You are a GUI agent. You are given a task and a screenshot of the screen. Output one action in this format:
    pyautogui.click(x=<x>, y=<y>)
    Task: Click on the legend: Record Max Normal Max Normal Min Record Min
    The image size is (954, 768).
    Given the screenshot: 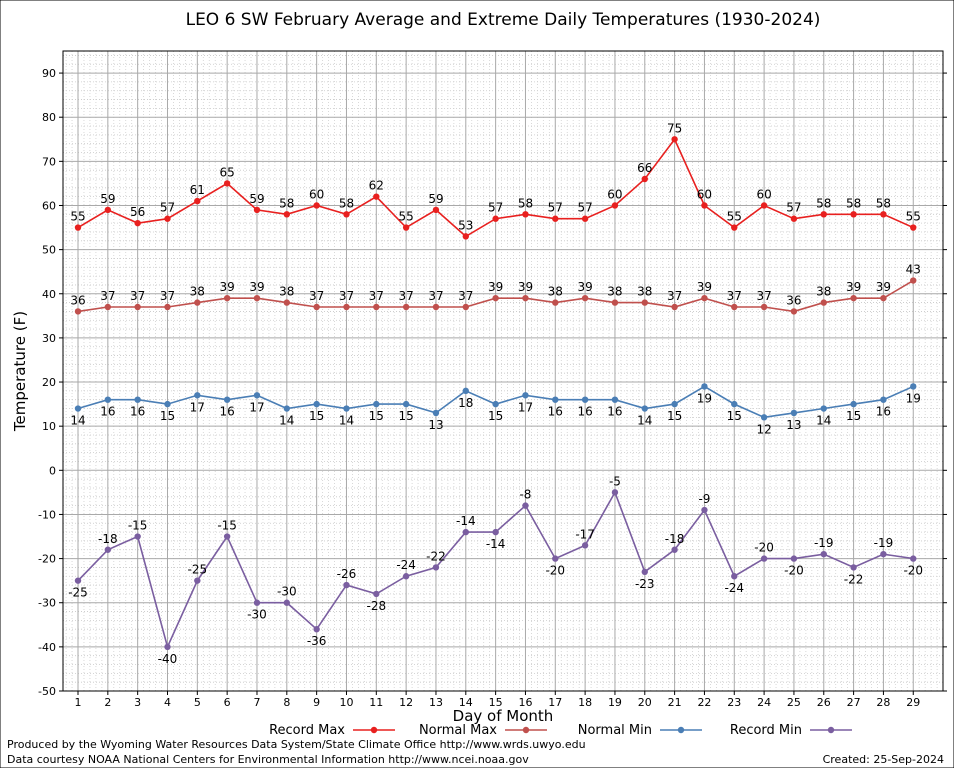 What is the action you would take?
    pyautogui.click(x=560, y=730)
    